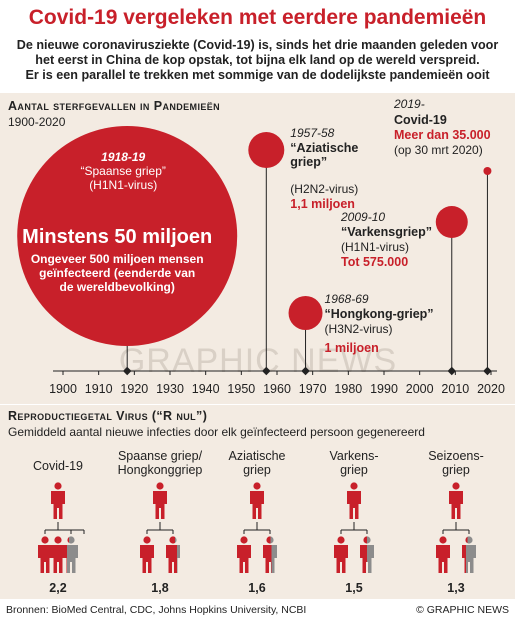 The height and width of the screenshot is (624, 515). I want to click on watermark: GRAPHIC NEWS, so click(258, 361).